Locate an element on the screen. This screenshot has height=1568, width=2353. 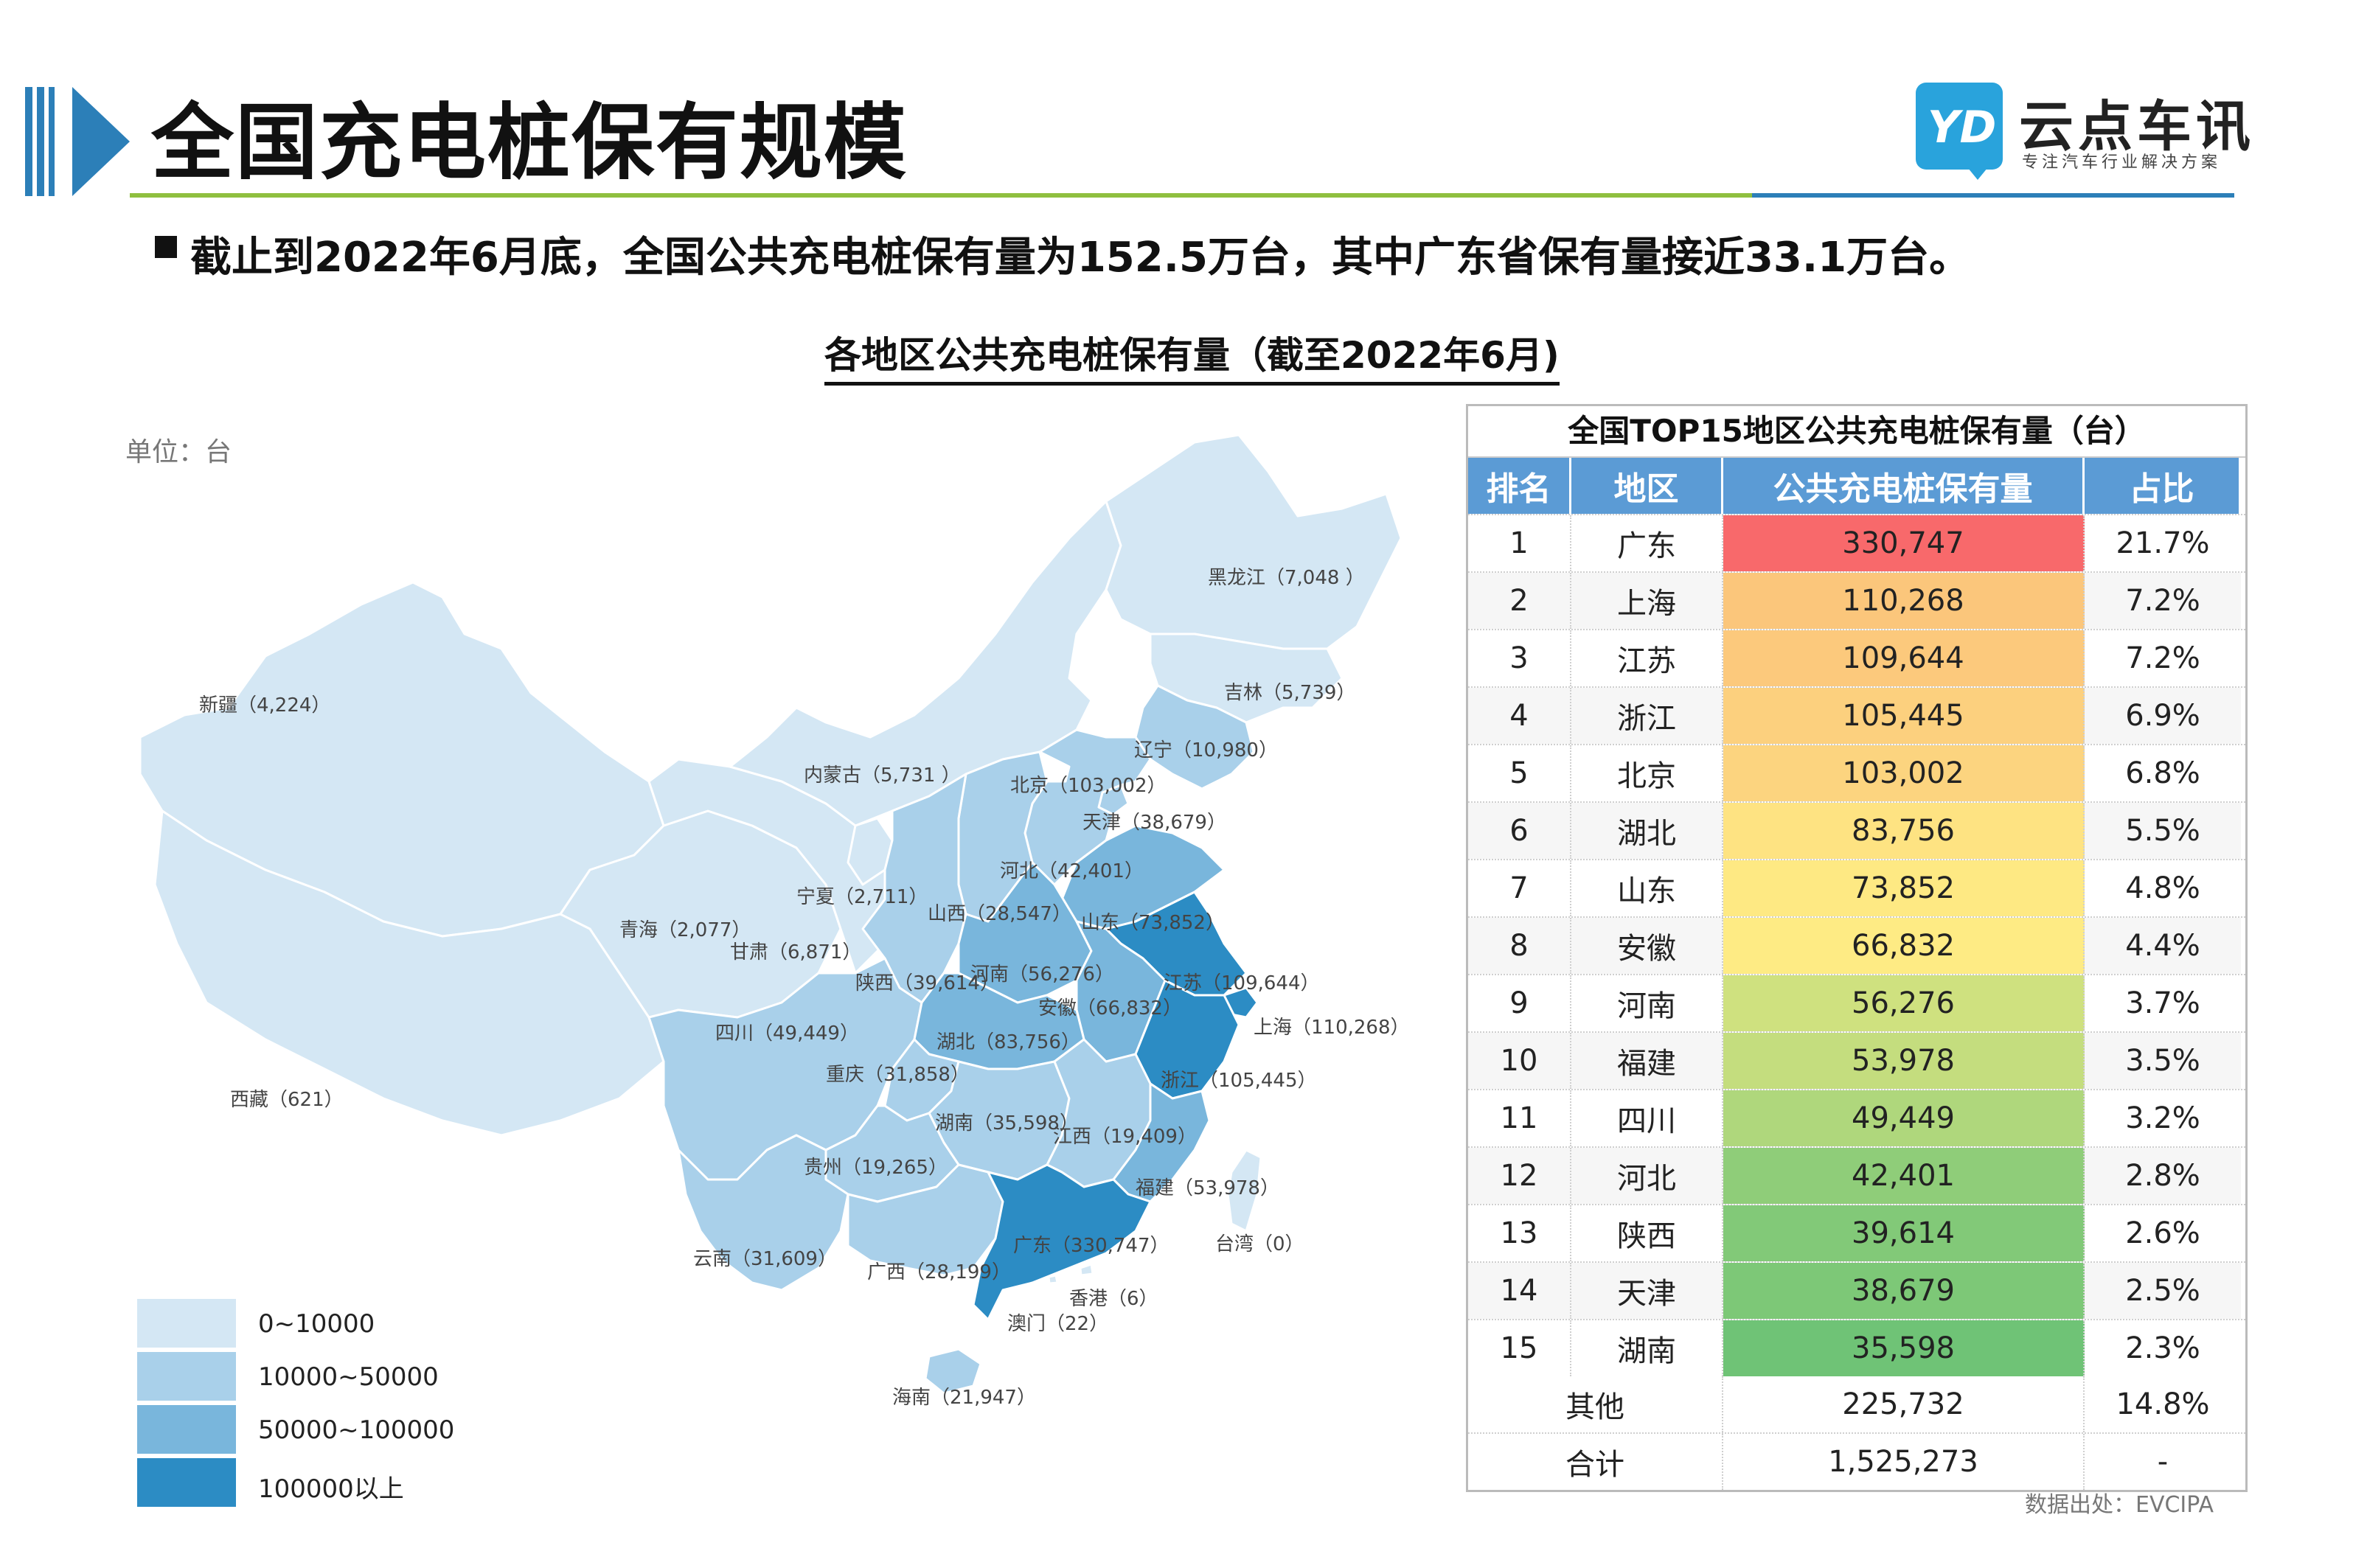
table-row: 12 河北 42,401 2.8% is located at coordinates (1856, 1176).